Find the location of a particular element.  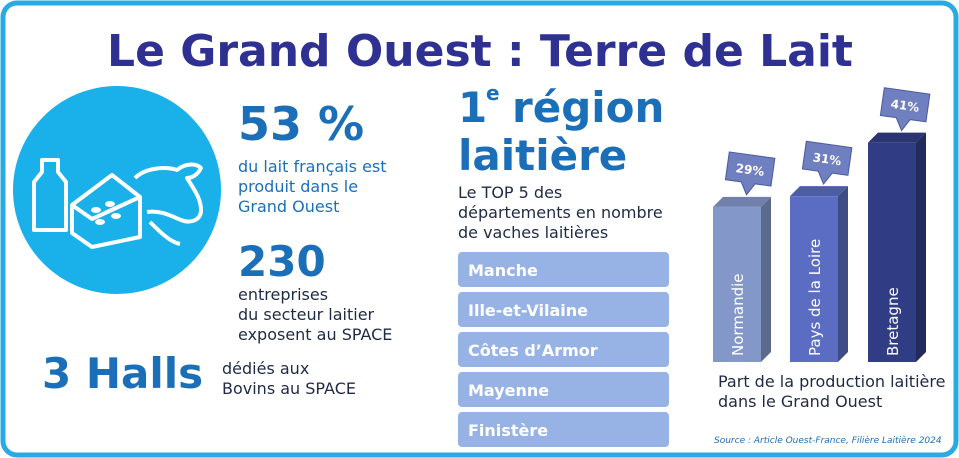

list-item: Mayenne is located at coordinates (508, 390).